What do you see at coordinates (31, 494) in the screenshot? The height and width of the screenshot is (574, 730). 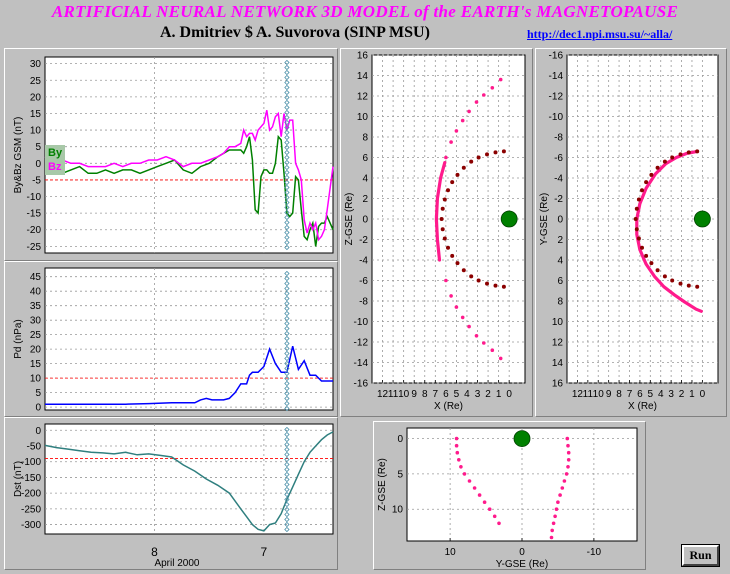 I see `y-tick-label: -200` at bounding box center [31, 494].